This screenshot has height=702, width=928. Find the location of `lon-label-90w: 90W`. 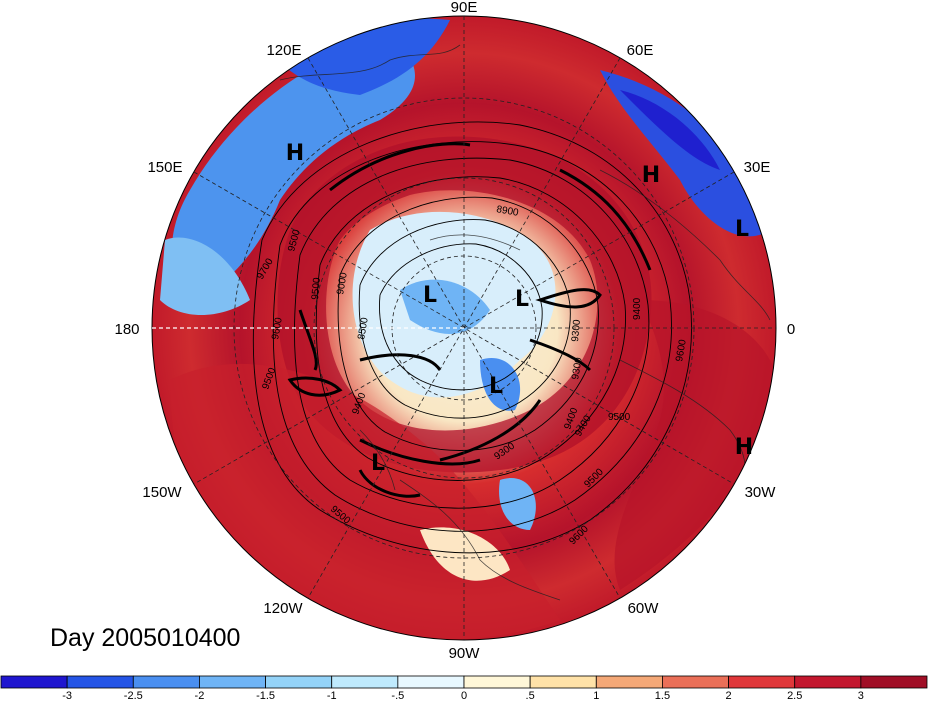

lon-label-90w: 90W is located at coordinates (465, 653).